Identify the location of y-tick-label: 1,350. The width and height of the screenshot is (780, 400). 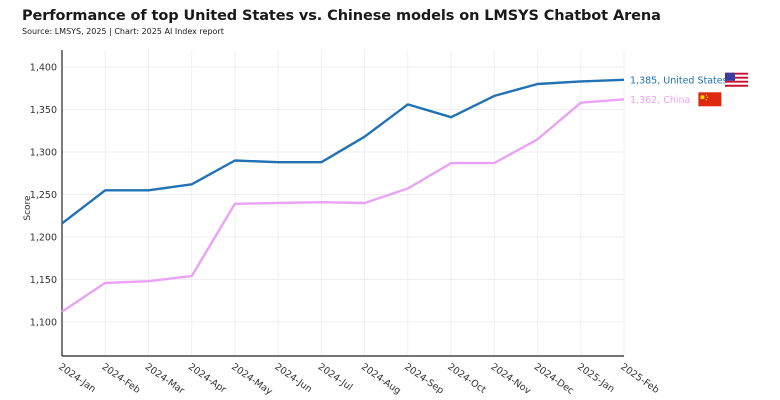
(43, 110).